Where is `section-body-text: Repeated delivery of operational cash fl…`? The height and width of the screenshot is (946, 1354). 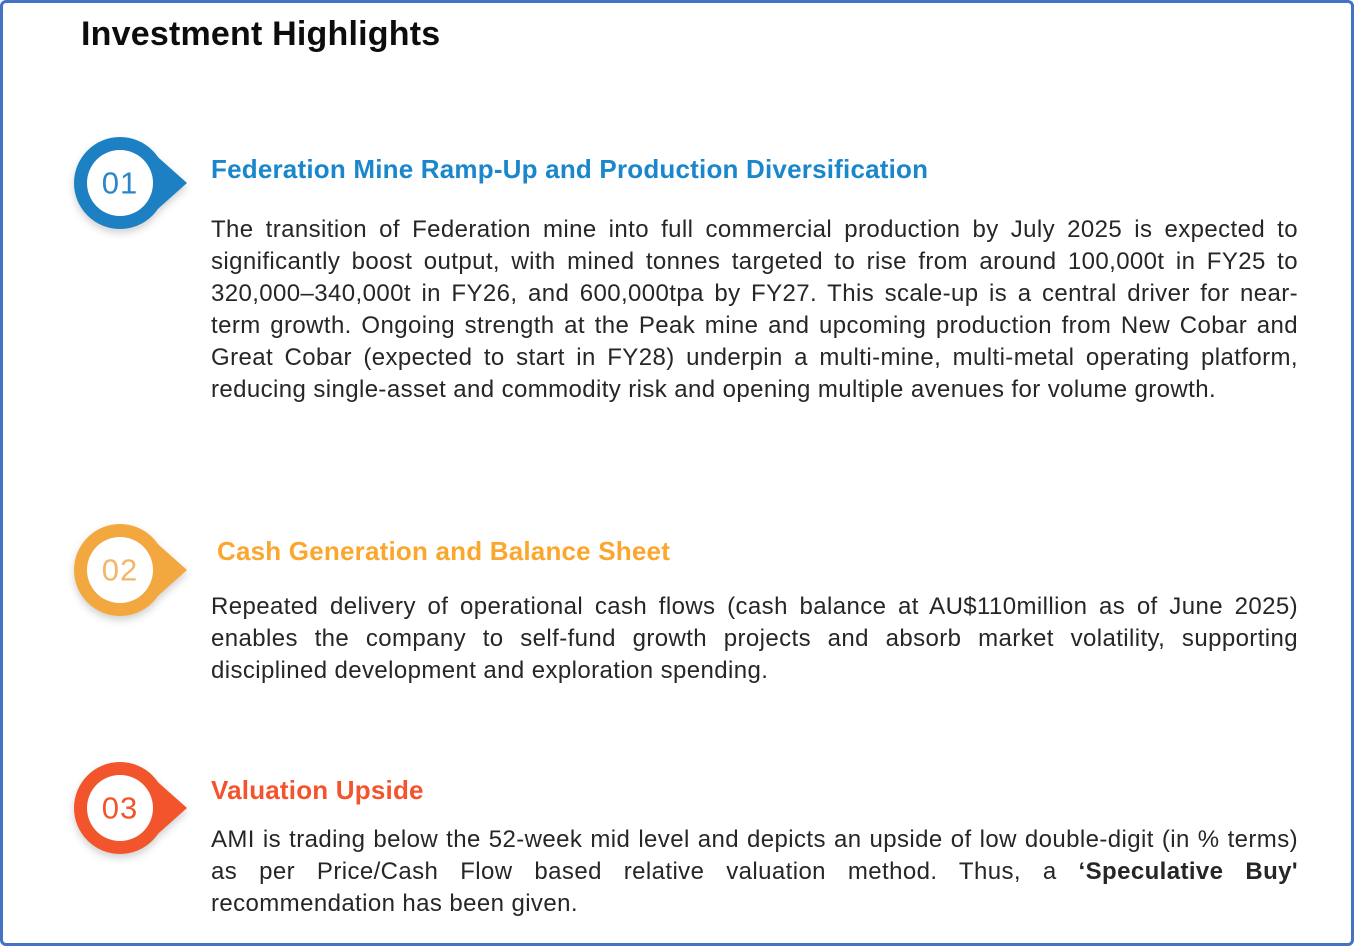 section-body-text: Repeated delivery of operational cash fl… is located at coordinates (754, 638).